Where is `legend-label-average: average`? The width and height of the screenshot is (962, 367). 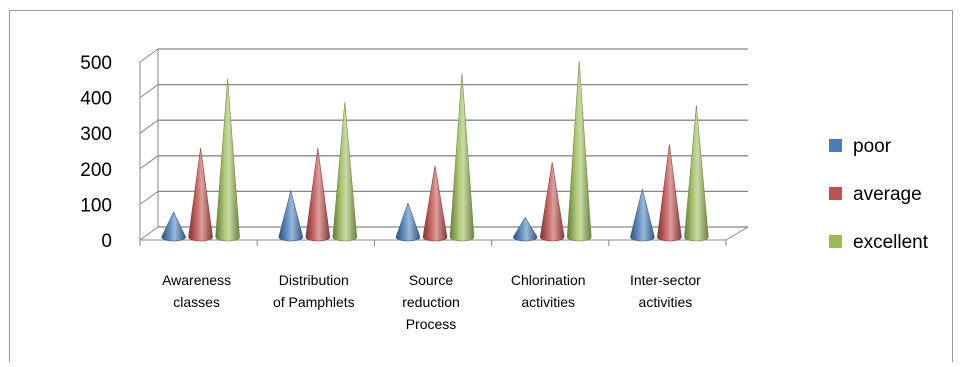
legend-label-average: average is located at coordinates (887, 194).